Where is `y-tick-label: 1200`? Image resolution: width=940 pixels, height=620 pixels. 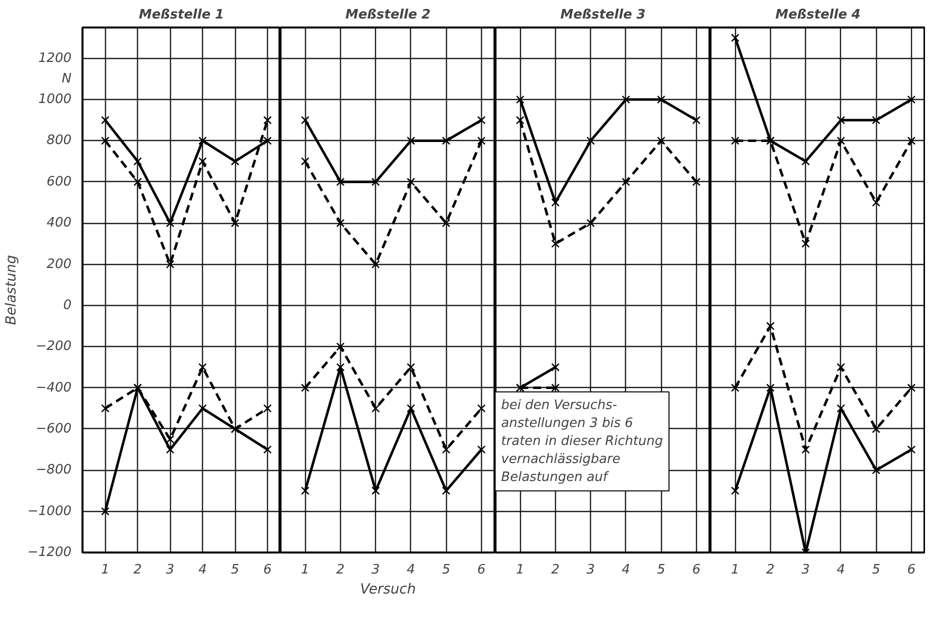 y-tick-label: 1200 is located at coordinates (55, 58).